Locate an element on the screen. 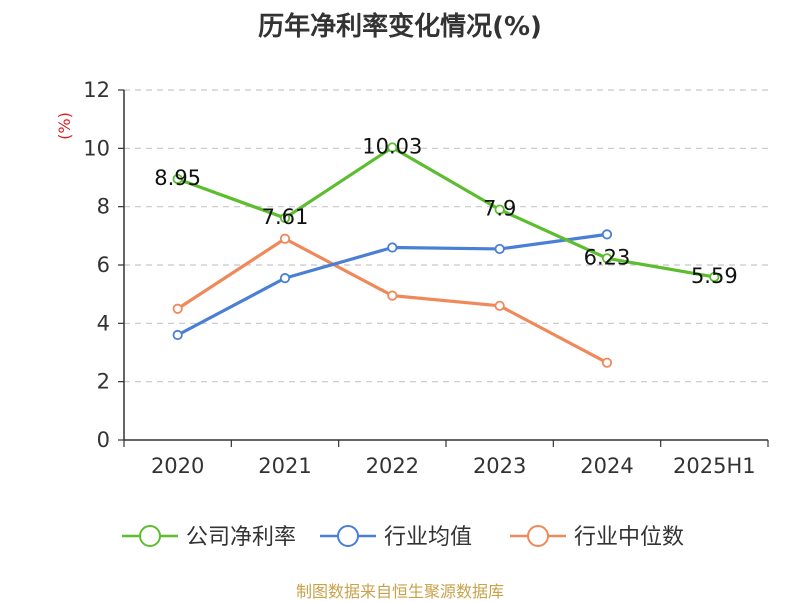 Image resolution: width=800 pixels, height=602 pixels. chart-title: 历年净利率变化情况(%) is located at coordinates (400, 27).